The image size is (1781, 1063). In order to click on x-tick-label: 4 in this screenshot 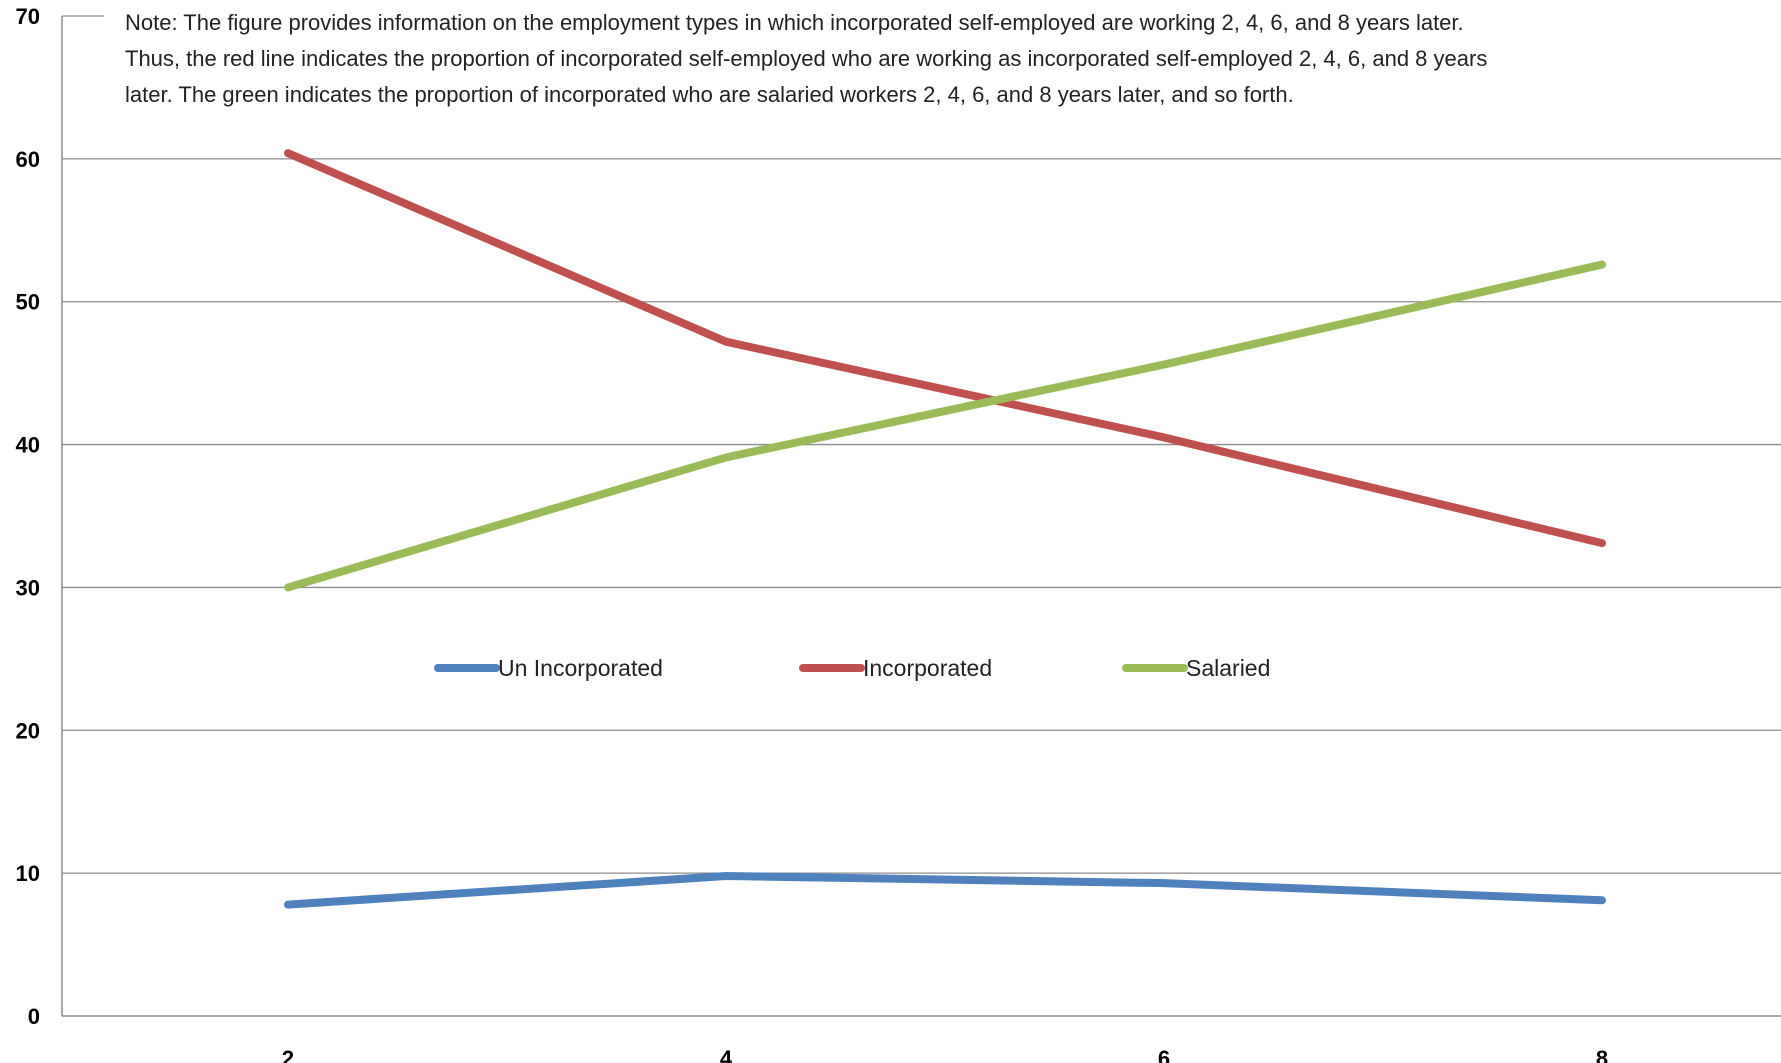, I will do `click(726, 1054)`.